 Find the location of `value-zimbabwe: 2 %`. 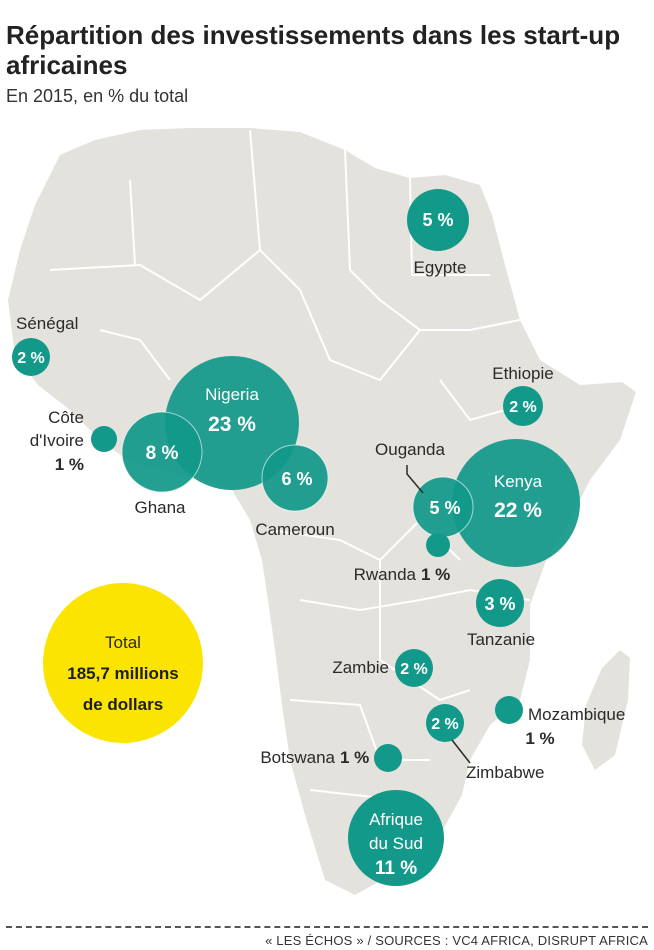

value-zimbabwe: 2 % is located at coordinates (445, 724).